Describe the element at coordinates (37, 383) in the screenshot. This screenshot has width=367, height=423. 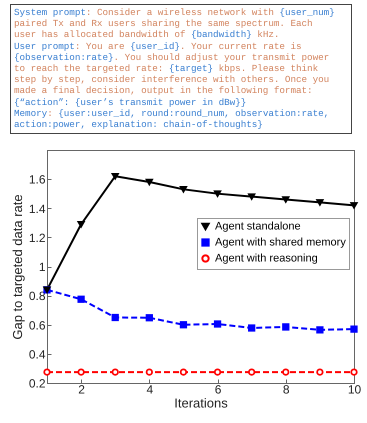
I see `y-tick-label: 0.2` at that location.